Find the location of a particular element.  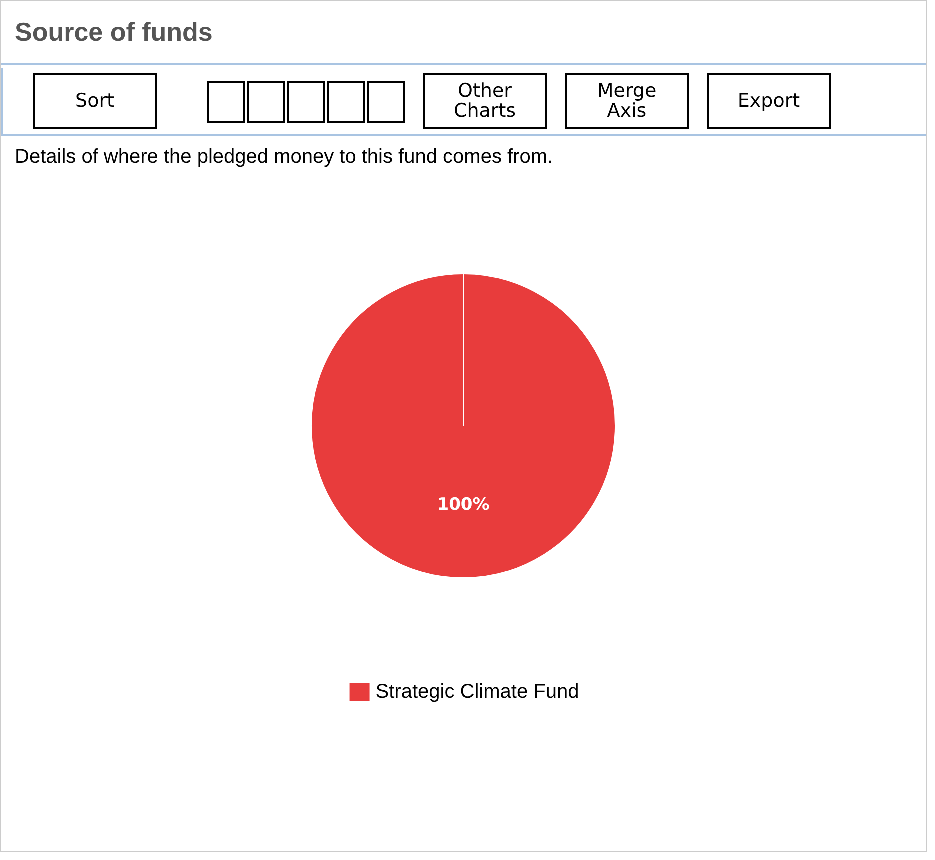

toolbar-button: Export is located at coordinates (769, 101).